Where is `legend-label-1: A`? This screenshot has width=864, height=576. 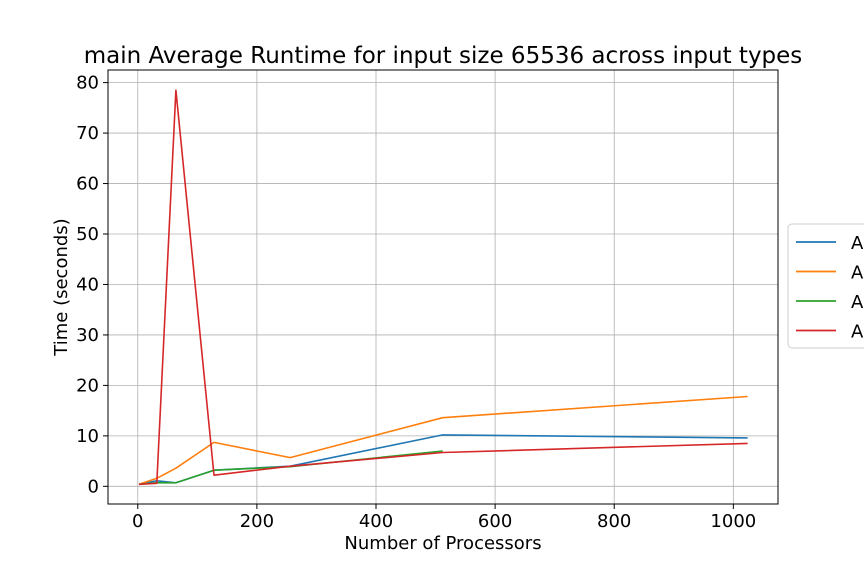
legend-label-1: A is located at coordinates (857, 243).